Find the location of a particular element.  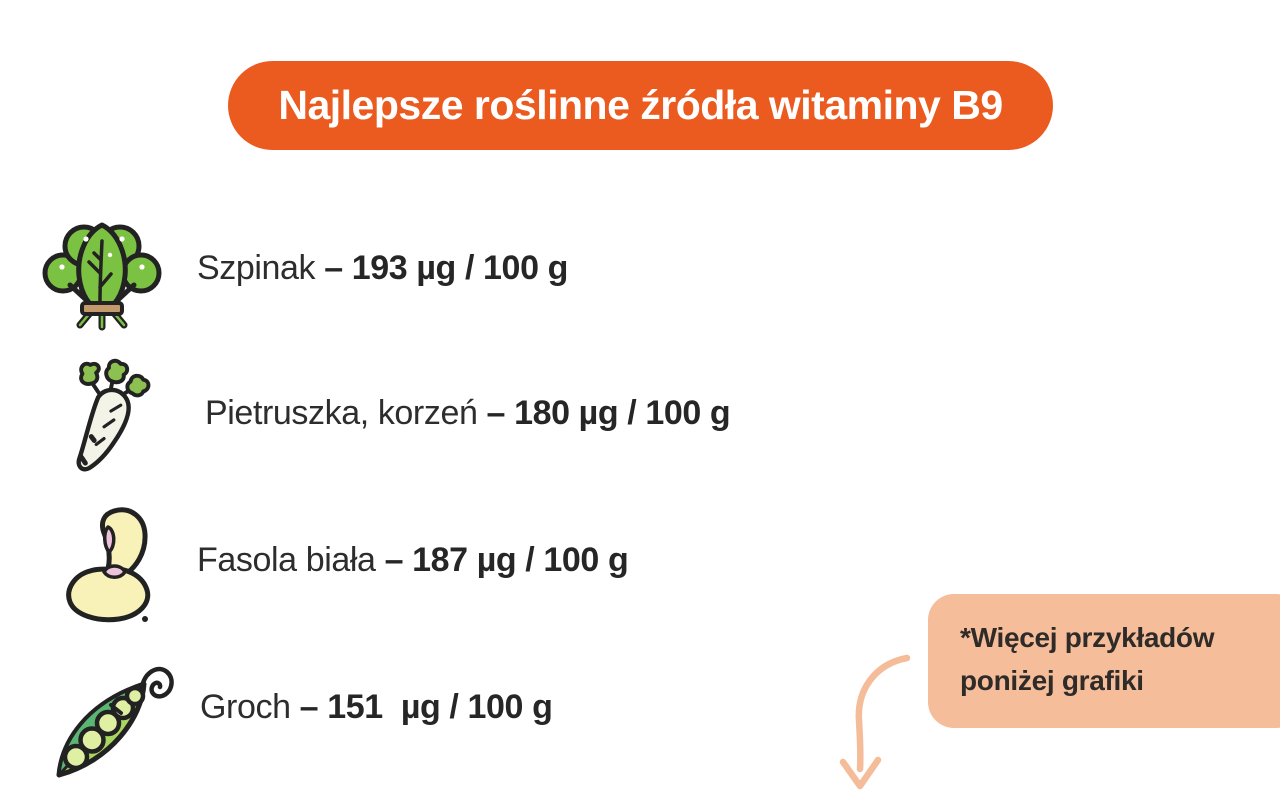

note-text-line1: *Więcej przykładów is located at coordinates (1087, 637).